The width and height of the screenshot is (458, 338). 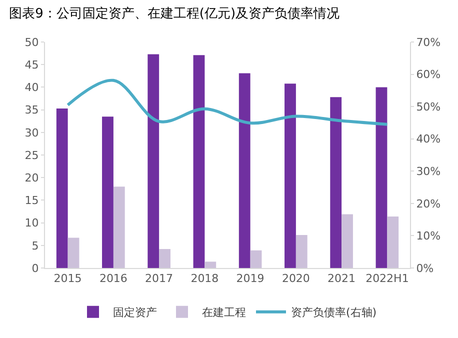 I want to click on y2-tick-label: 70%, so click(x=428, y=42).